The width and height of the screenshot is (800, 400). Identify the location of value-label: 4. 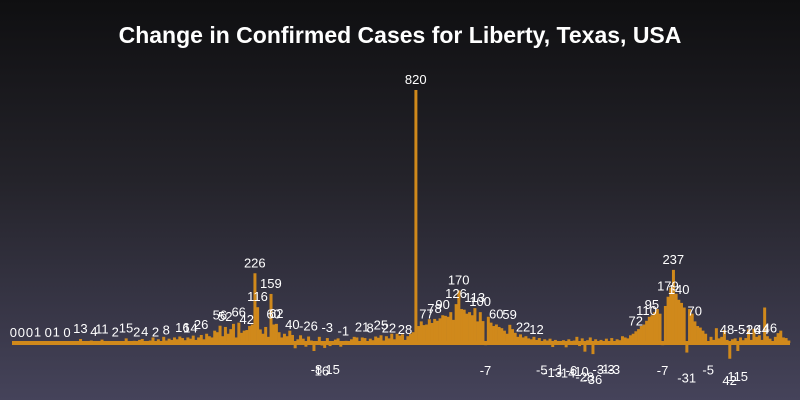
(93, 331).